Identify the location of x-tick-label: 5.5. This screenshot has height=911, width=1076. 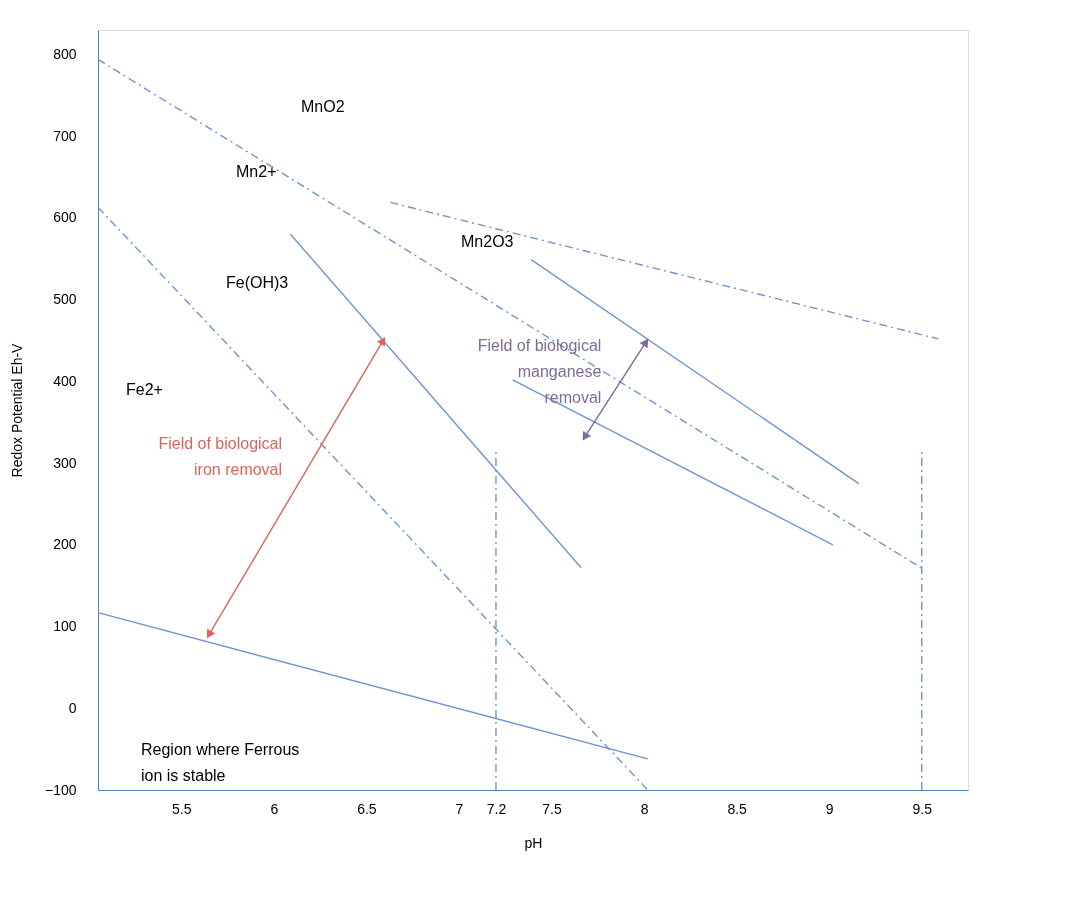
(182, 808).